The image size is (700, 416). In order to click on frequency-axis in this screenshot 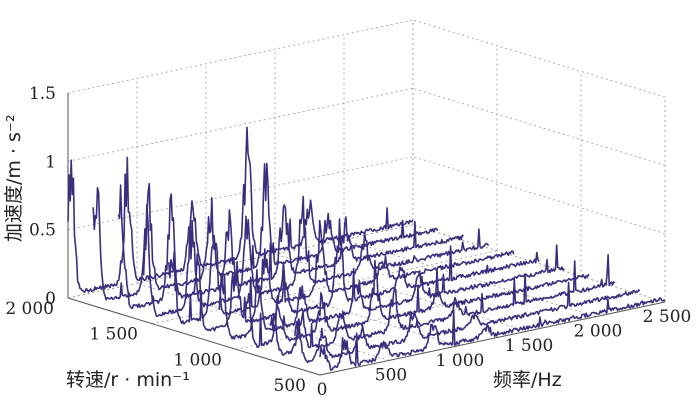, I will do `click(492, 338)`.